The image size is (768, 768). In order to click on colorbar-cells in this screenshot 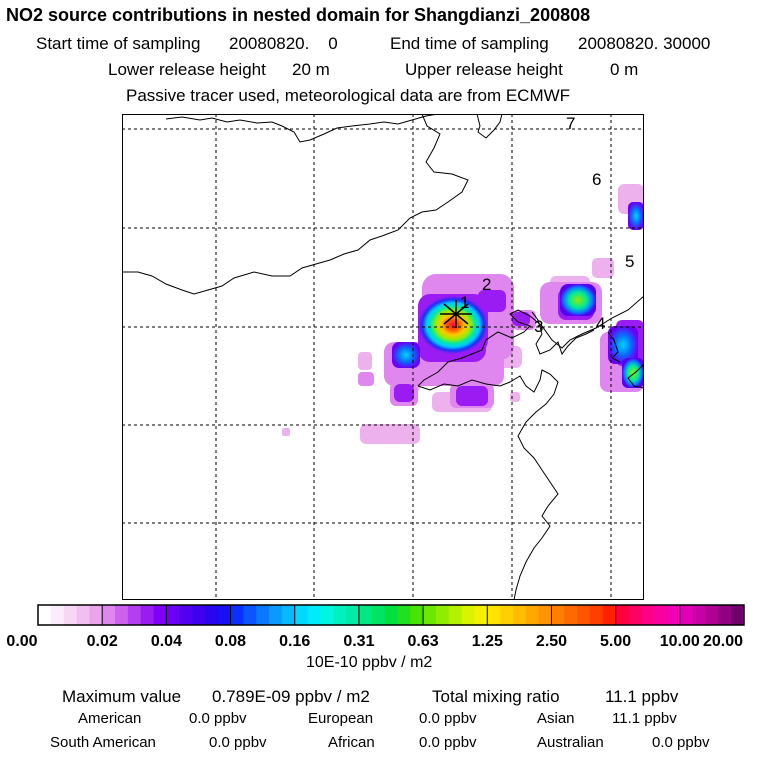, I will do `click(391, 615)`.